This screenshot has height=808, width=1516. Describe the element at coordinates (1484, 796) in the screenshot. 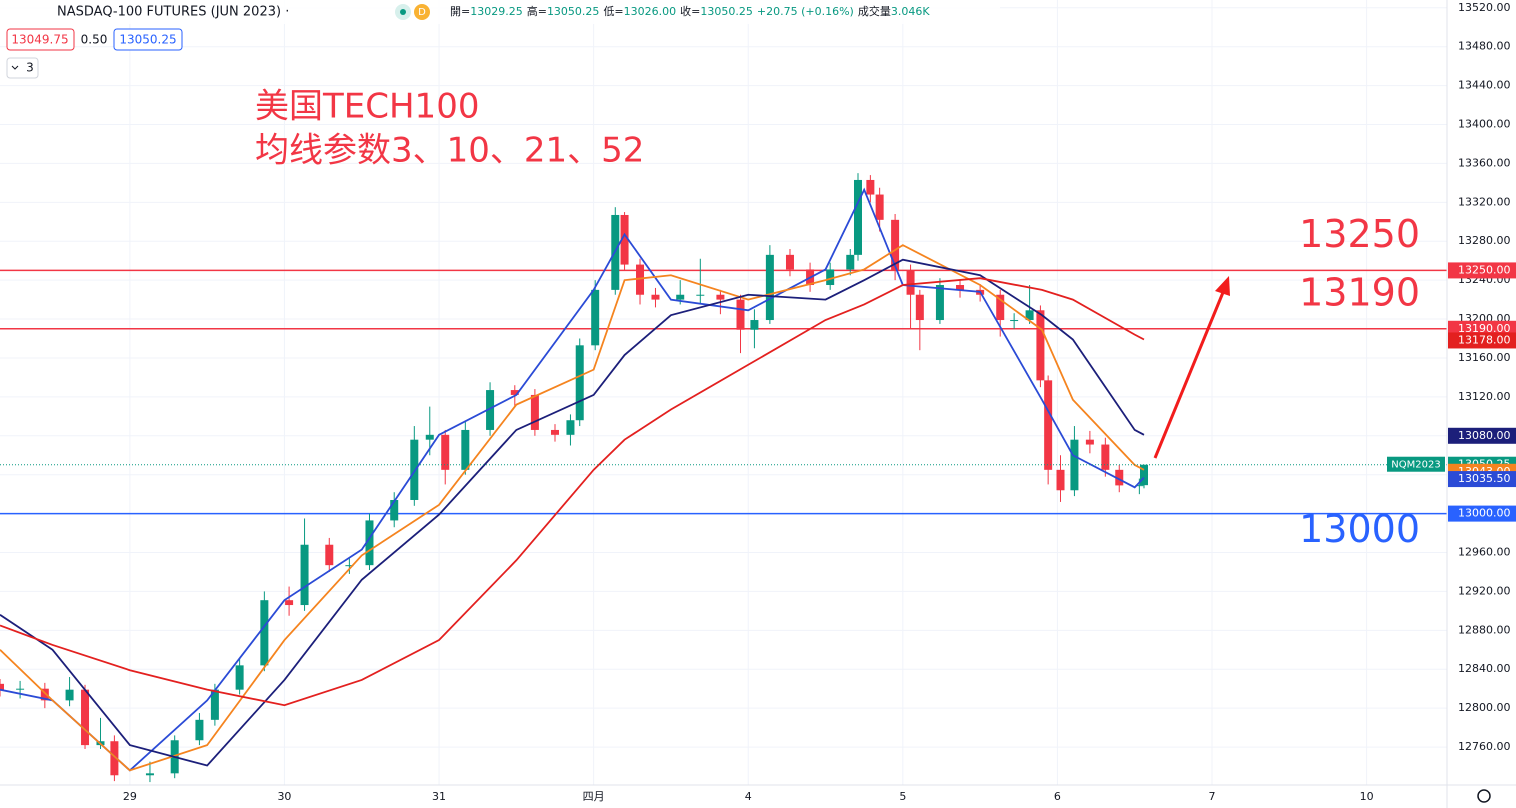

I see `settings-icon` at that location.